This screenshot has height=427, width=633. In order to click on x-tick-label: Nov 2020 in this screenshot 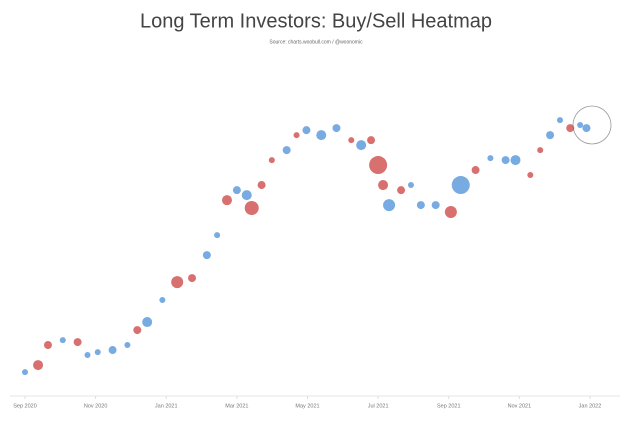, I will do `click(96, 406)`.